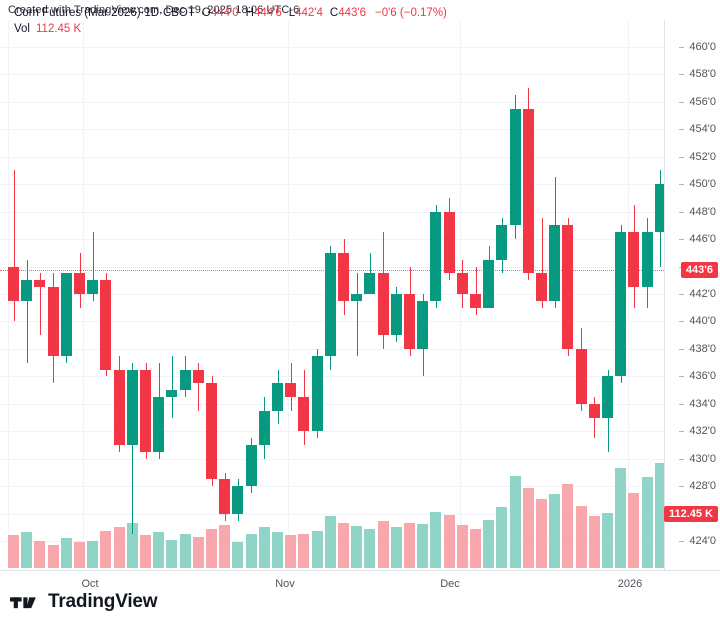 This screenshot has width=720, height=627. What do you see at coordinates (90, 584) in the screenshot?
I see `time-axis-tick: Oct` at bounding box center [90, 584].